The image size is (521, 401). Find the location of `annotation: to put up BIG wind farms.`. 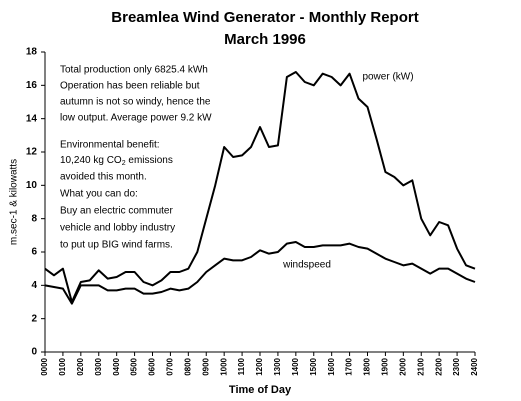

annotation: to put up BIG wind farms. is located at coordinates (116, 245).